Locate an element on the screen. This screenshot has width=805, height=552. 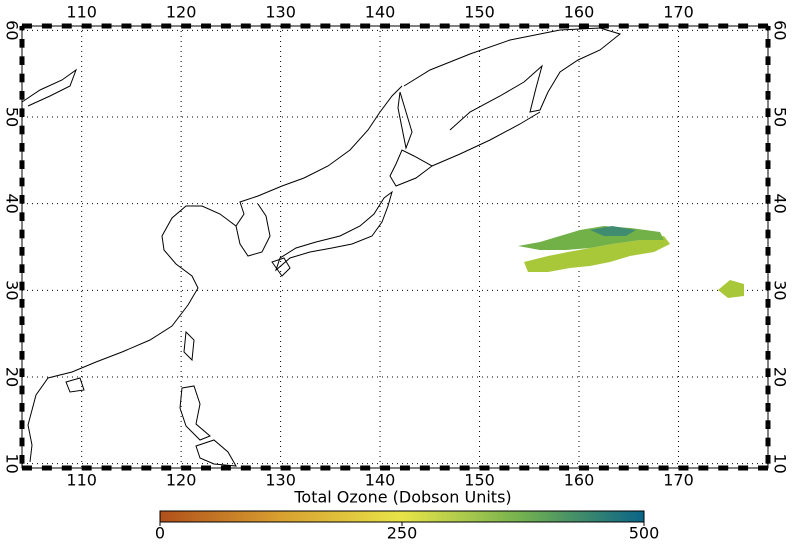
kuril-chain is located at coordinates (486, 139).